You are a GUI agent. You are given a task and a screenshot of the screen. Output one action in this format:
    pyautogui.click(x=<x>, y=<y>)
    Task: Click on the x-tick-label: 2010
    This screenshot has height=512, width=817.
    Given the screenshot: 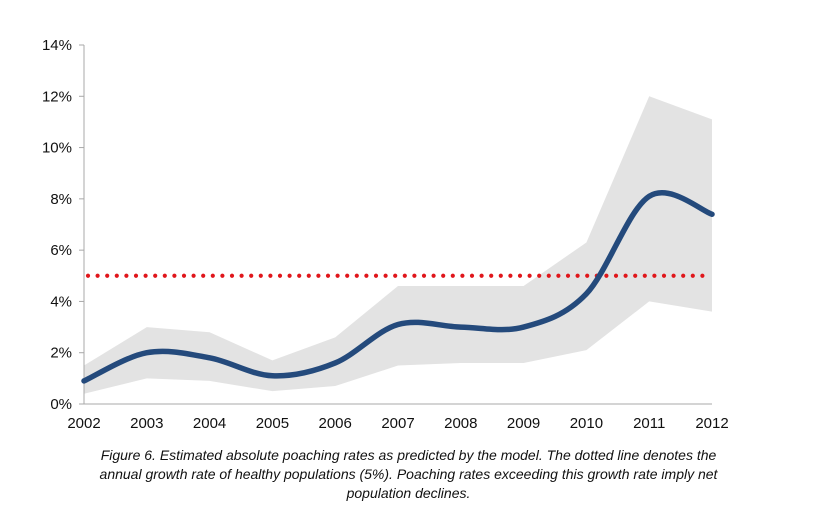 What is the action you would take?
    pyautogui.click(x=586, y=423)
    